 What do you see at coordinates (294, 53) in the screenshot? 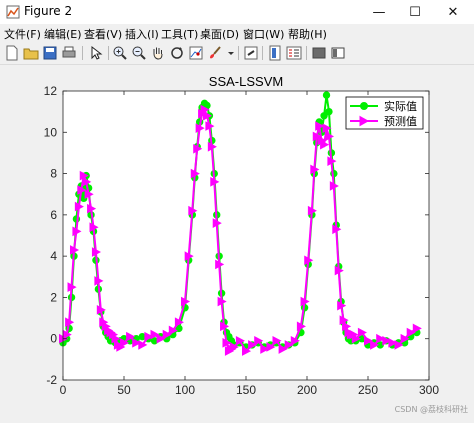
I see `legend-icon` at bounding box center [294, 53].